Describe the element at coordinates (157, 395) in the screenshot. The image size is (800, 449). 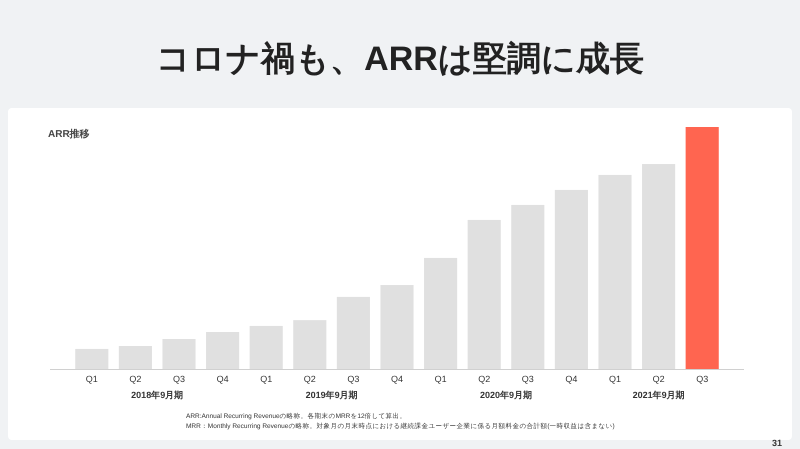
I see `text: 2018年9月期` at that location.